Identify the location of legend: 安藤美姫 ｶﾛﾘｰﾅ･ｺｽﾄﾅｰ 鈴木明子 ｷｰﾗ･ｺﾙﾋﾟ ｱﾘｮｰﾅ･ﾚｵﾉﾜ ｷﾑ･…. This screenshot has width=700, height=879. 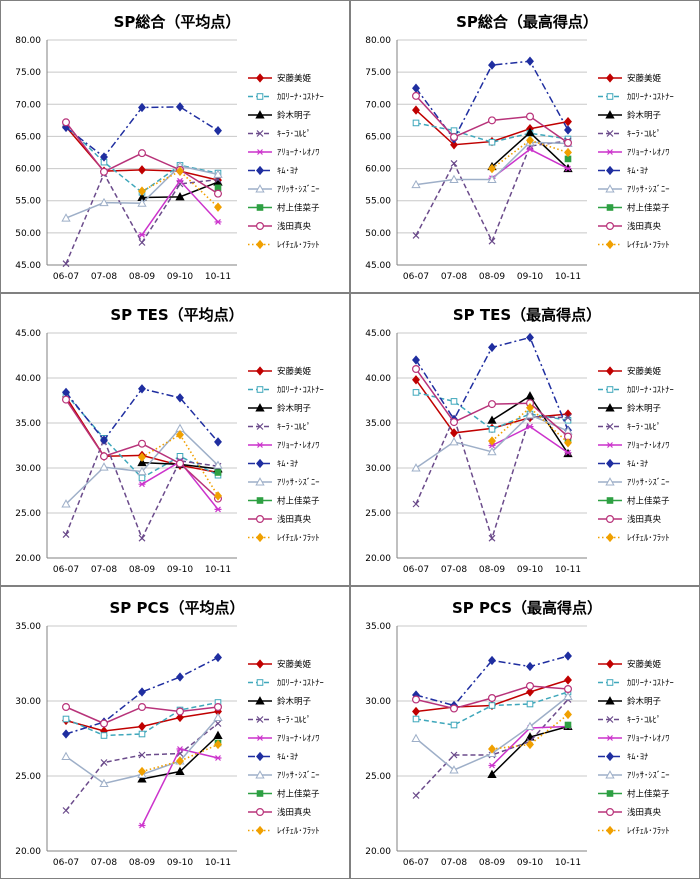
(286, 748).